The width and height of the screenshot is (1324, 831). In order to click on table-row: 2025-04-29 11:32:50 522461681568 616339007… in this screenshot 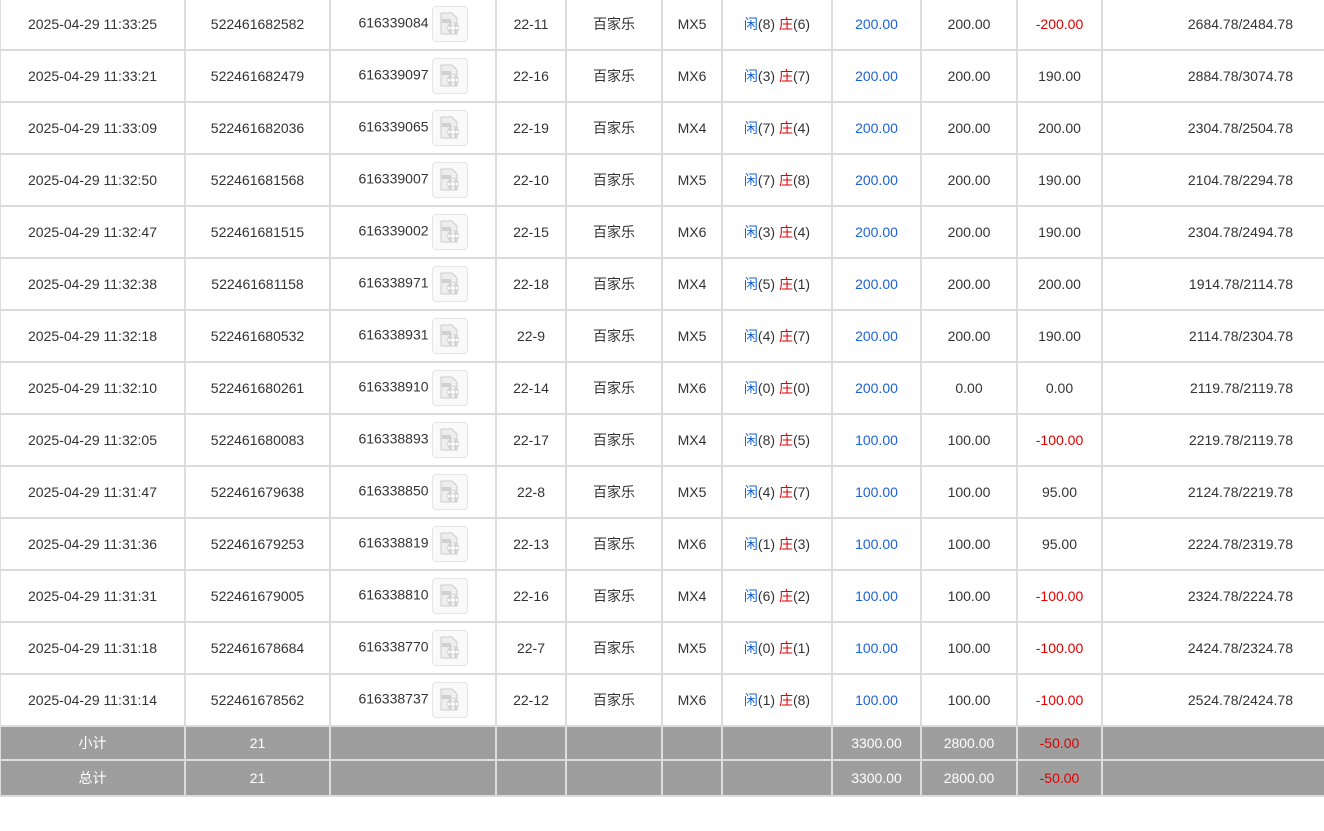, I will do `click(662, 180)`.